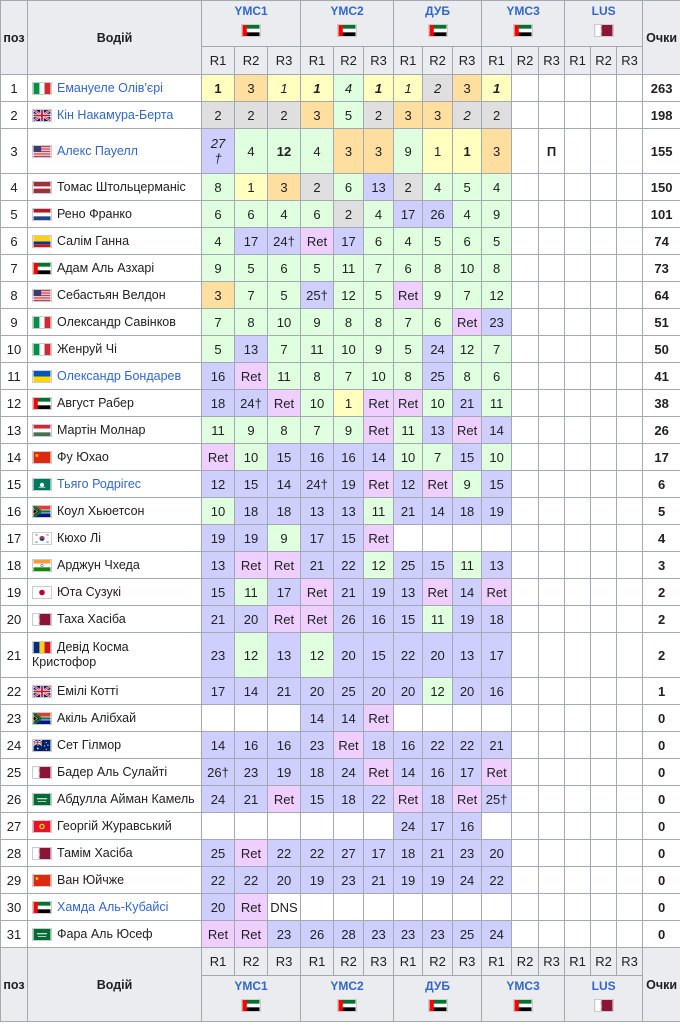  I want to click on result-value: 11, so click(467, 565).